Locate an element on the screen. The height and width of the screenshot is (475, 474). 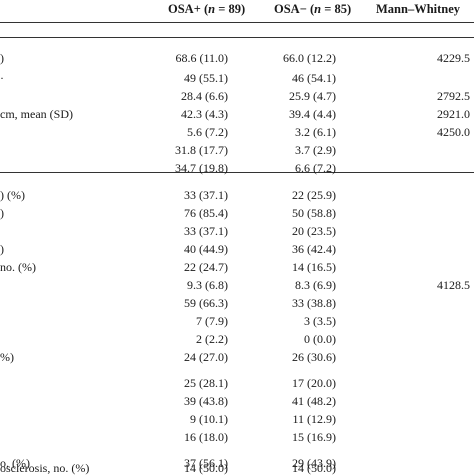
osa-negative-value: 0 (0.0) is located at coordinates (320, 339).